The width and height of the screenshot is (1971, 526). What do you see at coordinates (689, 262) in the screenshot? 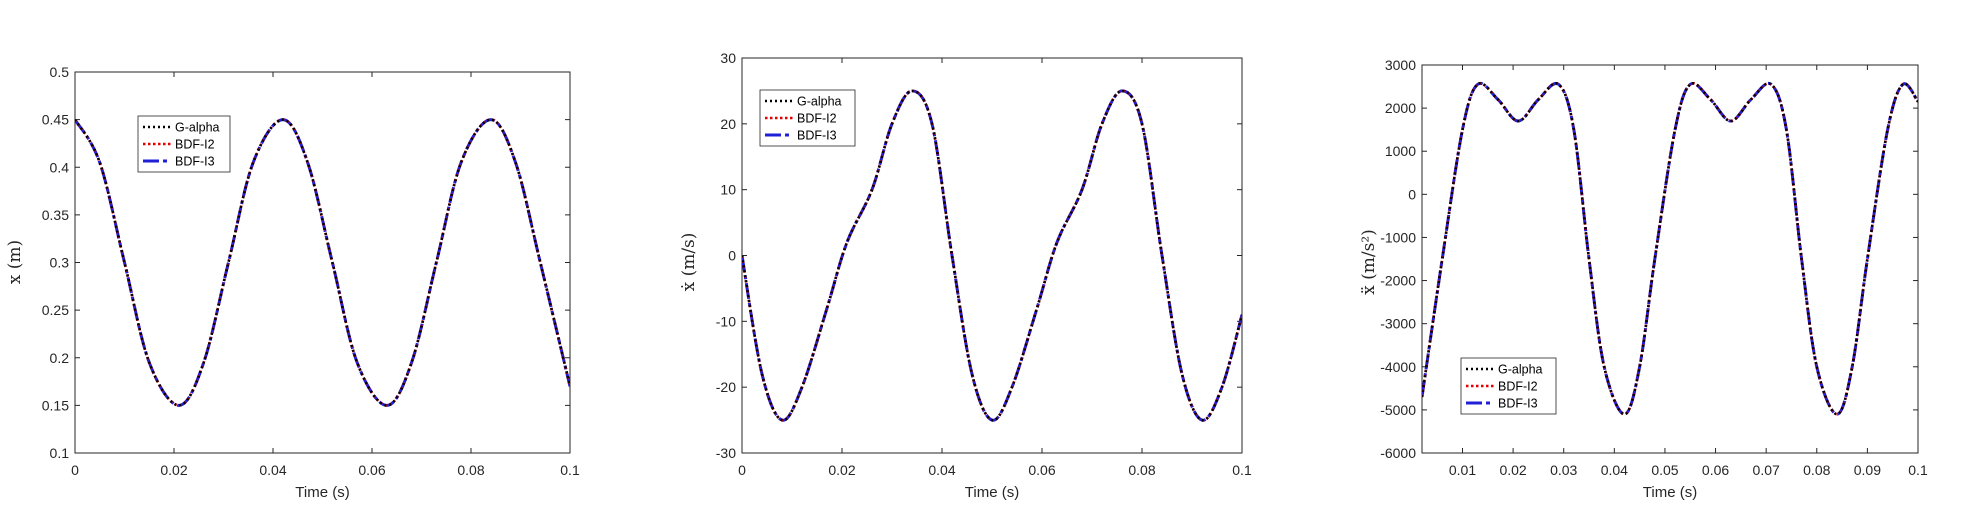
I see `y-axis-title: ẋ (m/s)` at bounding box center [689, 262].